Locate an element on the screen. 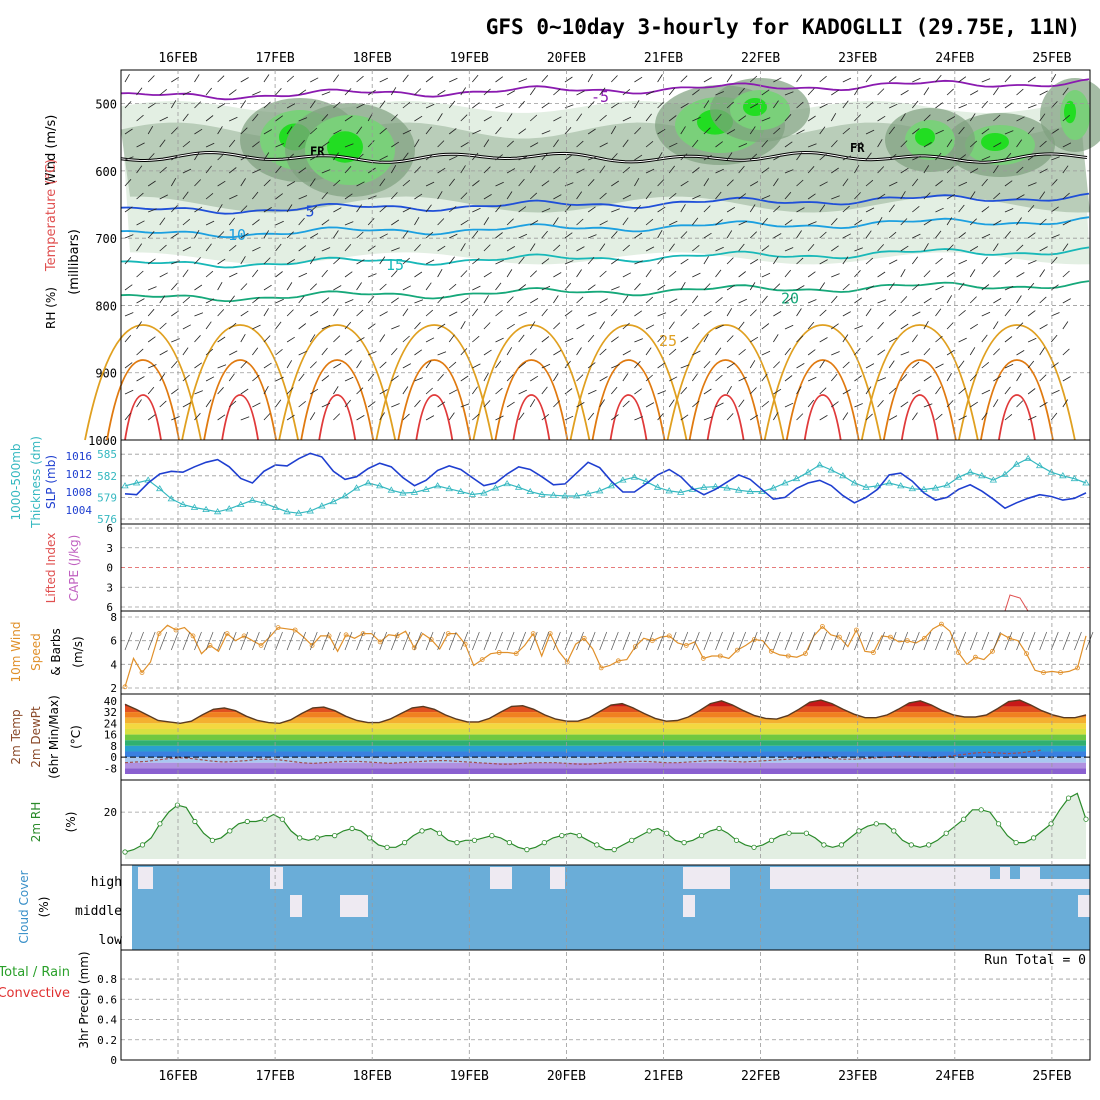 Image resolution: width=1100 pixels, height=1100 pixels. rh-point is located at coordinates (1068, 798).